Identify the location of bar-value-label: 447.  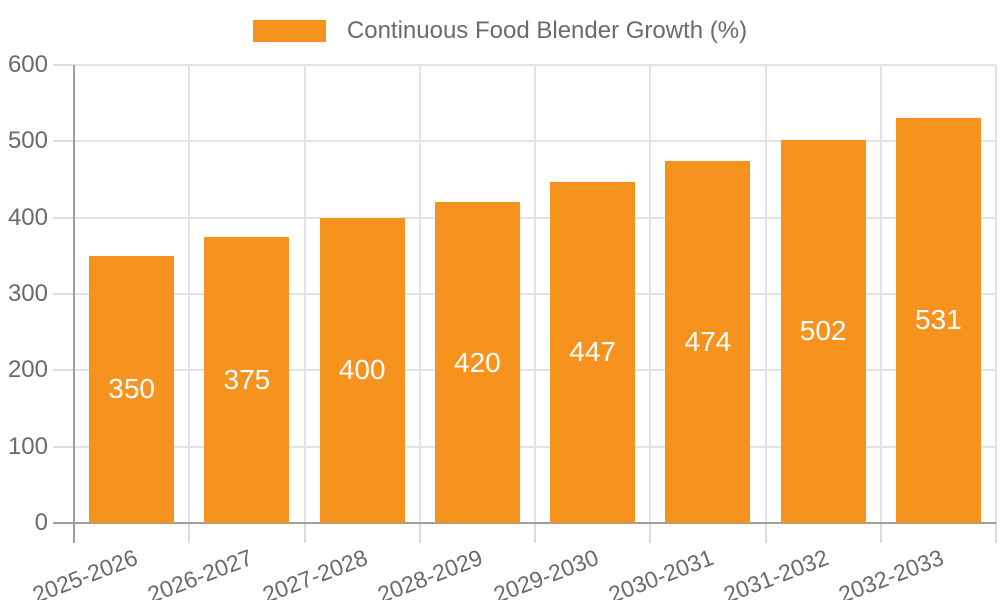
(592, 352).